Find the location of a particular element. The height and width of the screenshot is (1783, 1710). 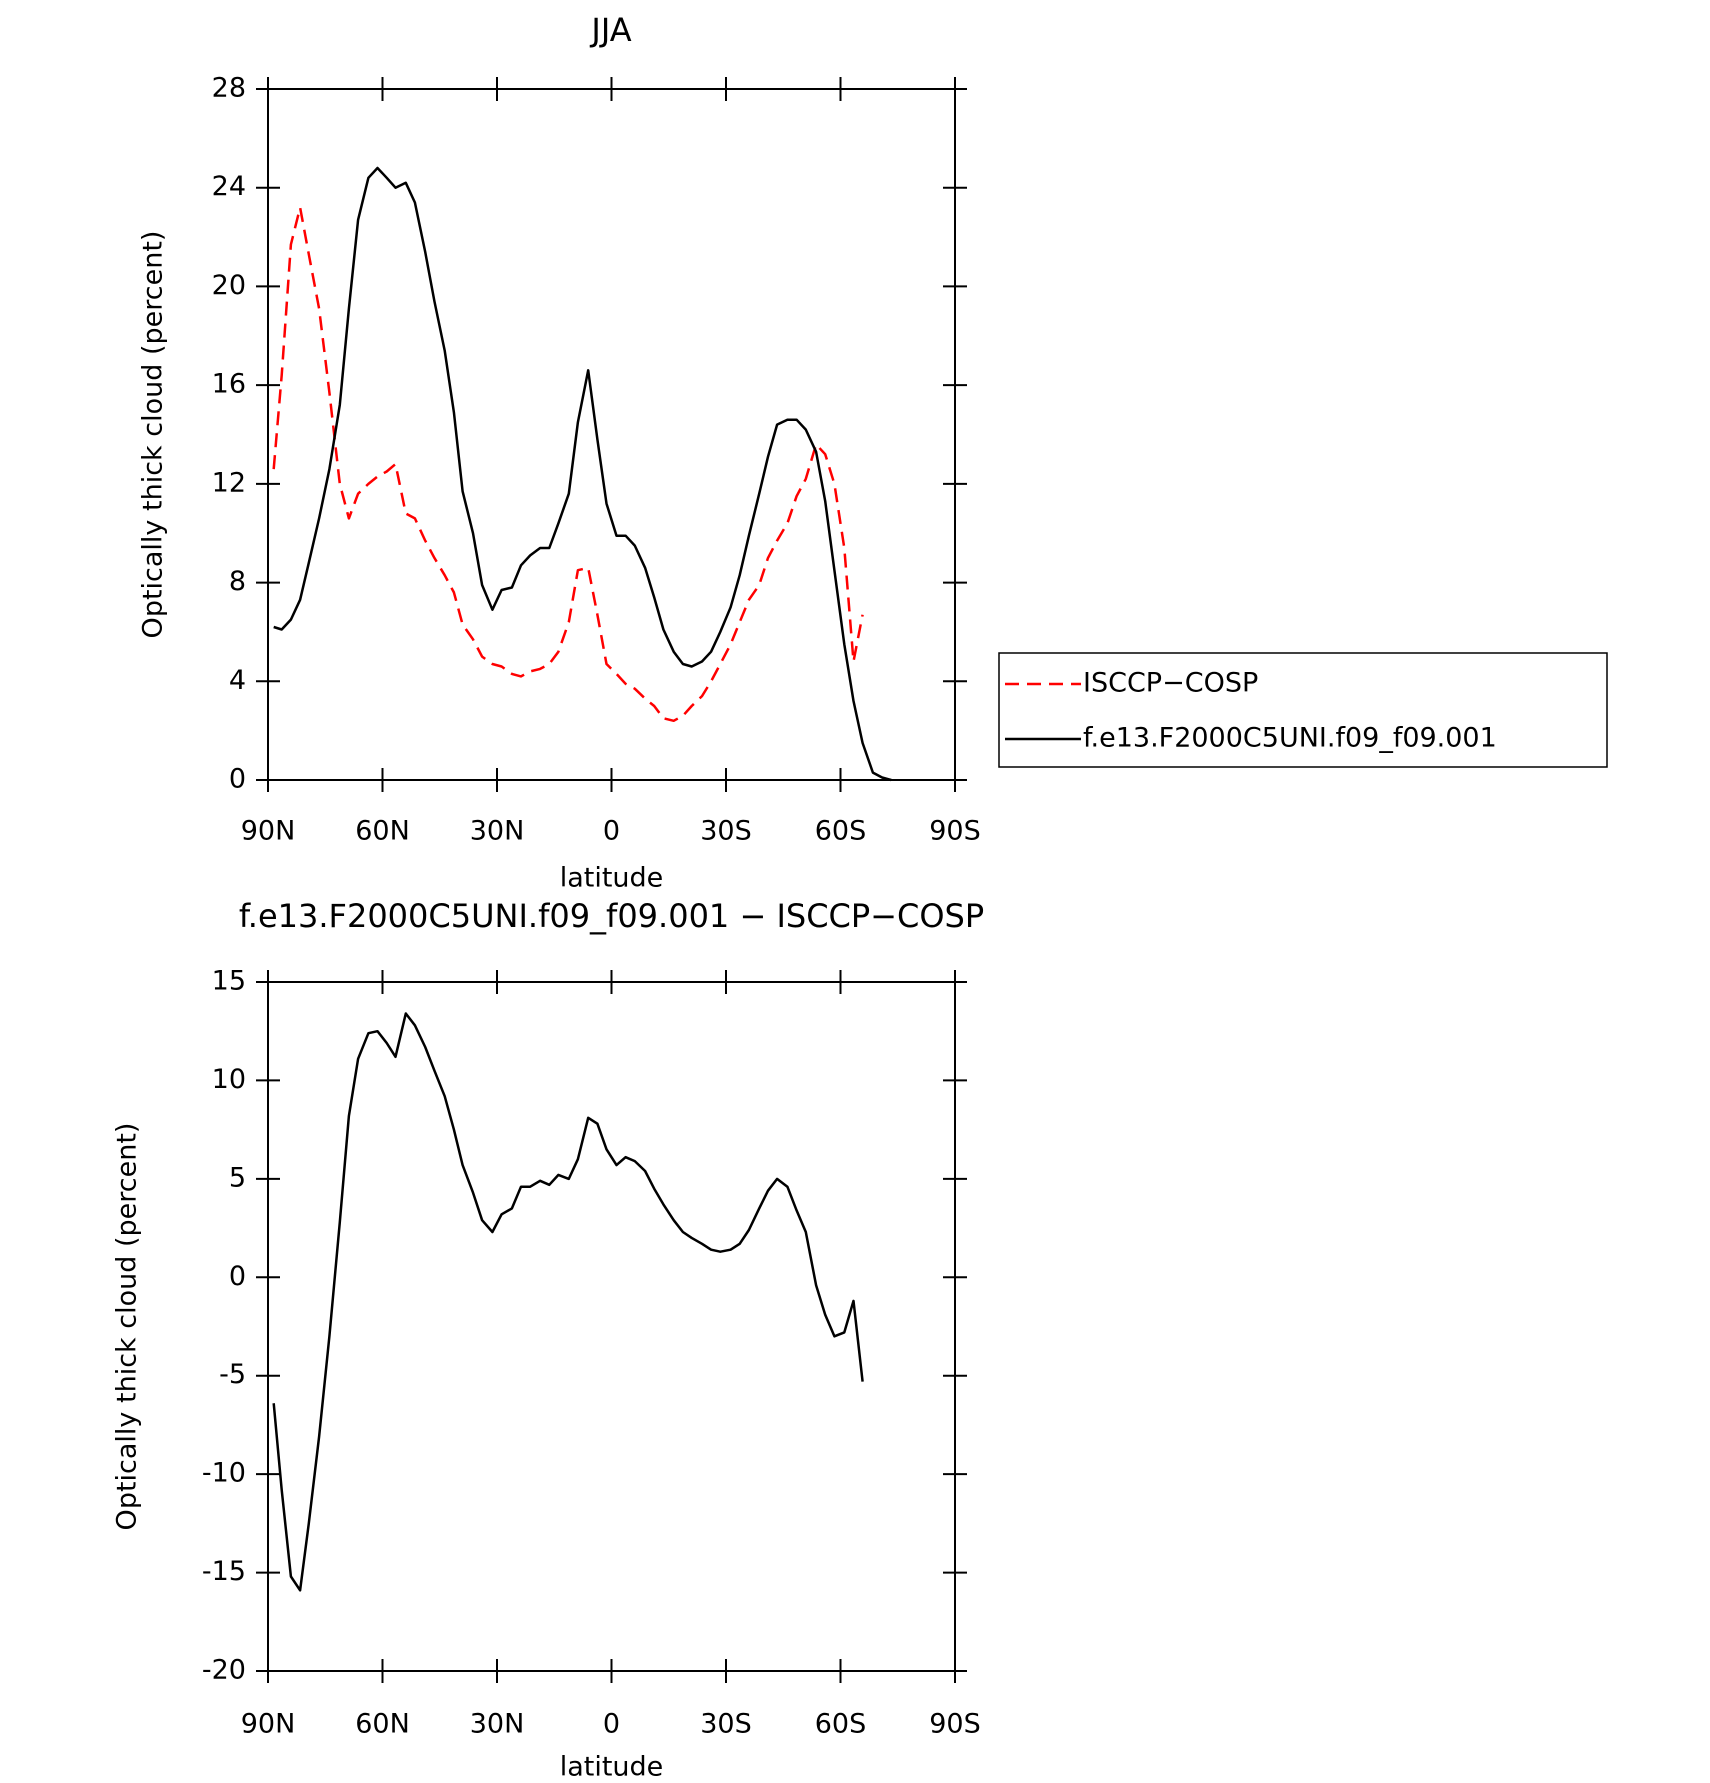

legend-label: ISCCP−COSP is located at coordinates (1170, 683).